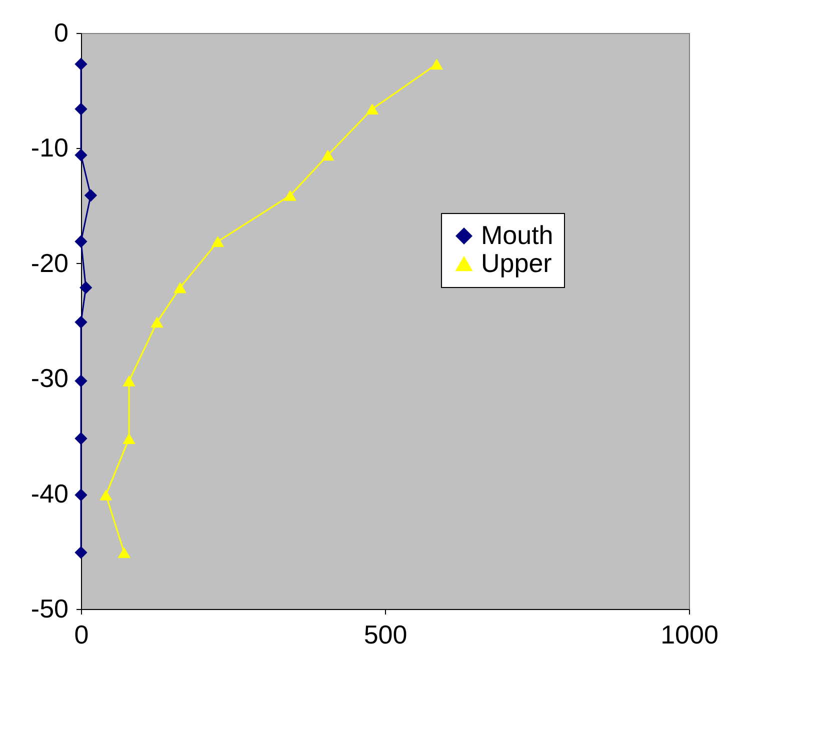 The width and height of the screenshot is (823, 741). What do you see at coordinates (386, 635) in the screenshot?
I see `x-tick-label: 500` at bounding box center [386, 635].